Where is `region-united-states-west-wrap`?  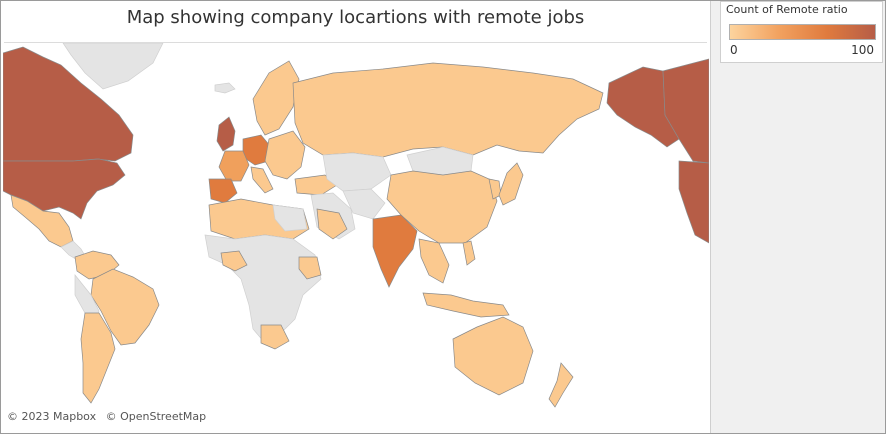 region-united-states-west-wrap is located at coordinates (693, 202).